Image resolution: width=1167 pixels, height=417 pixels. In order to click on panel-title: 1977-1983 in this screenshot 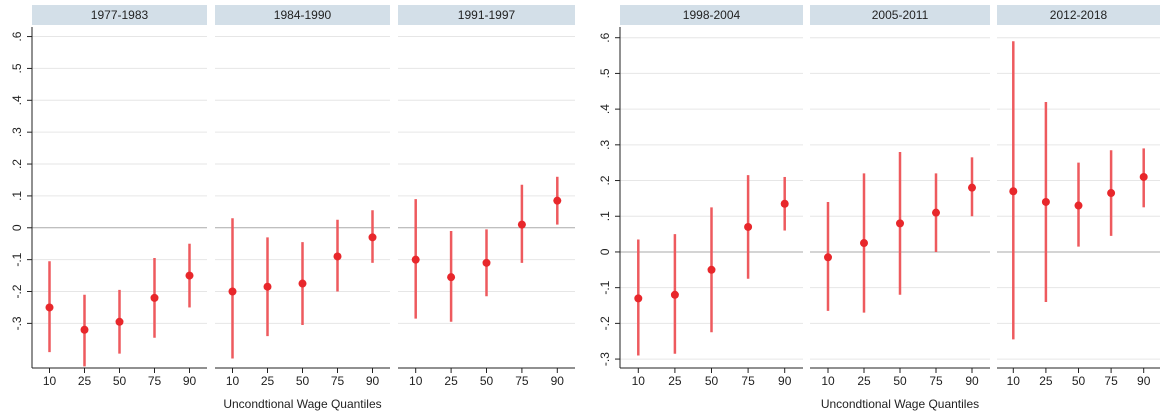, I will do `click(120, 15)`.